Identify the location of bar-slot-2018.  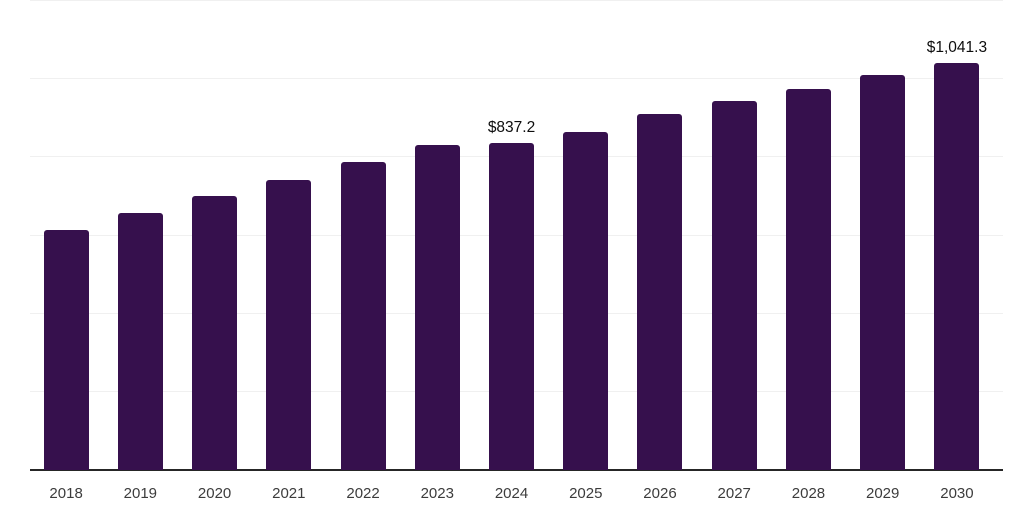
(66, 235).